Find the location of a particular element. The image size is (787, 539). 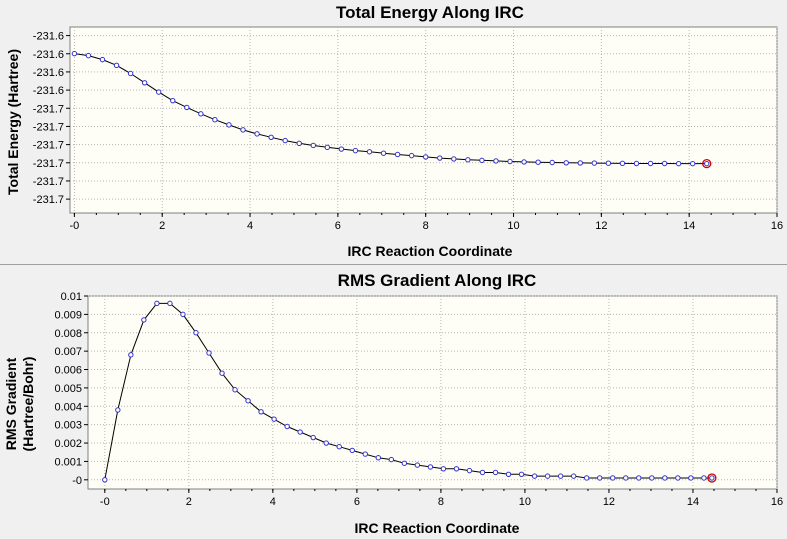

gradient-current-point-marker is located at coordinates (712, 478).